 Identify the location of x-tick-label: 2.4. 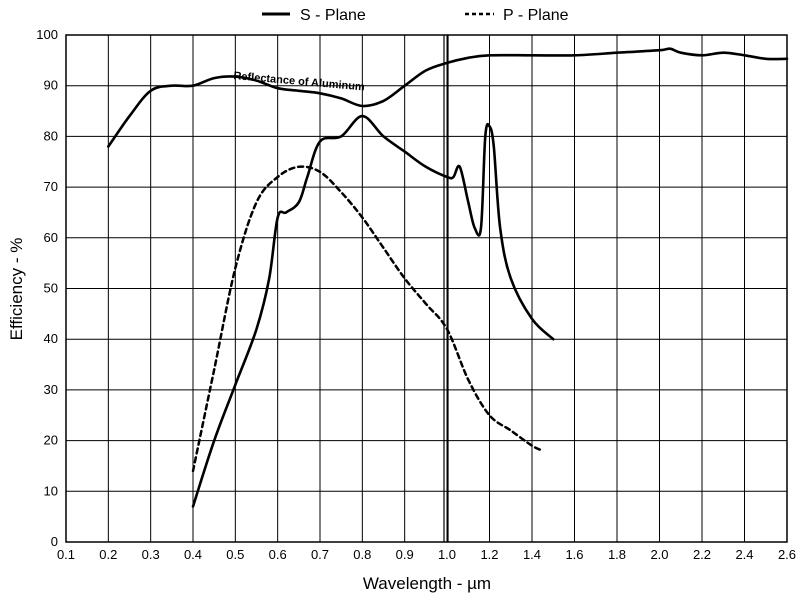
(744, 554).